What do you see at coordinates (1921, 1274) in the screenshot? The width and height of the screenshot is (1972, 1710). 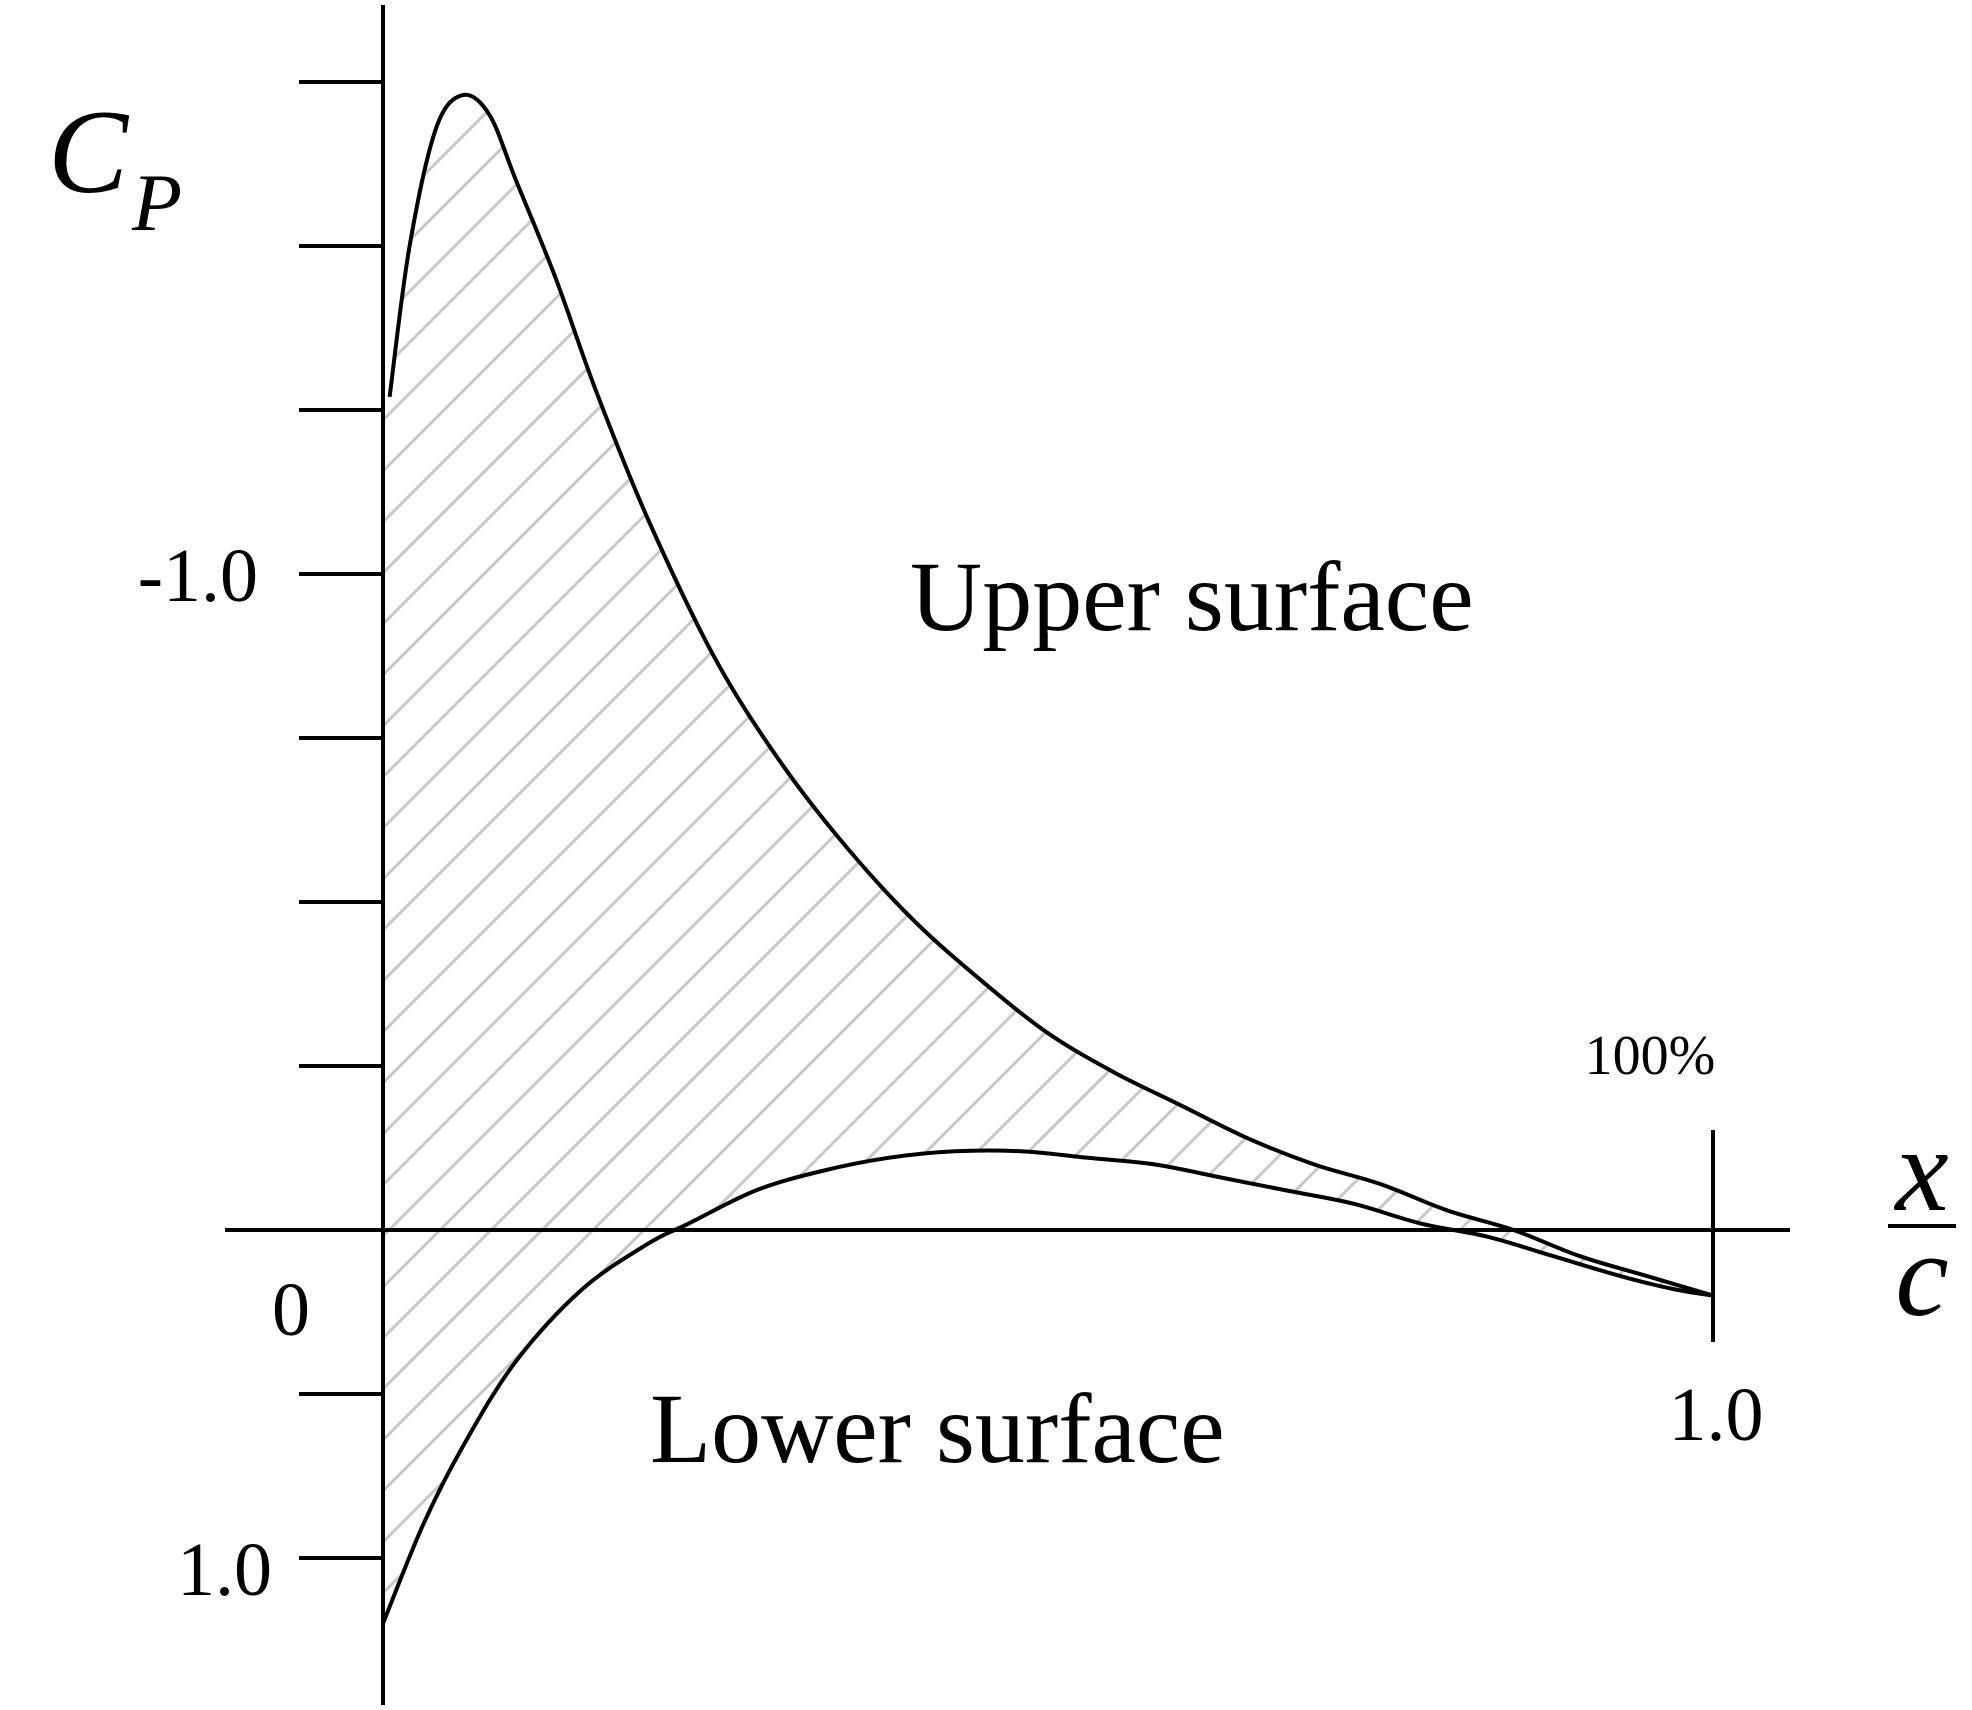 I see `x-axis-label-denominator: c` at bounding box center [1921, 1274].